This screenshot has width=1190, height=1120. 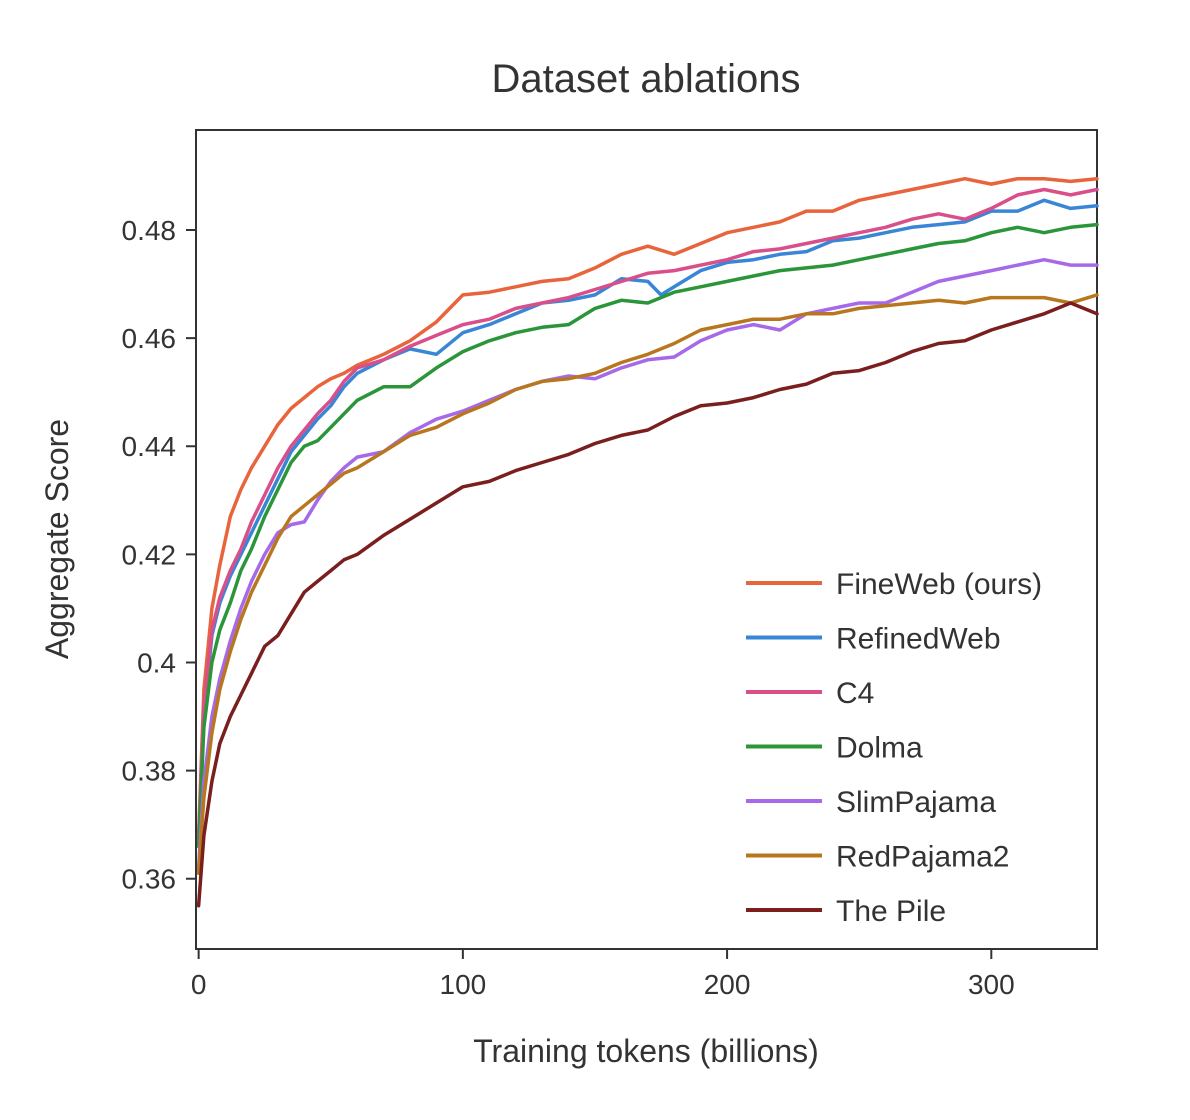 What do you see at coordinates (199, 984) in the screenshot?
I see `x-tick-label: 0` at bounding box center [199, 984].